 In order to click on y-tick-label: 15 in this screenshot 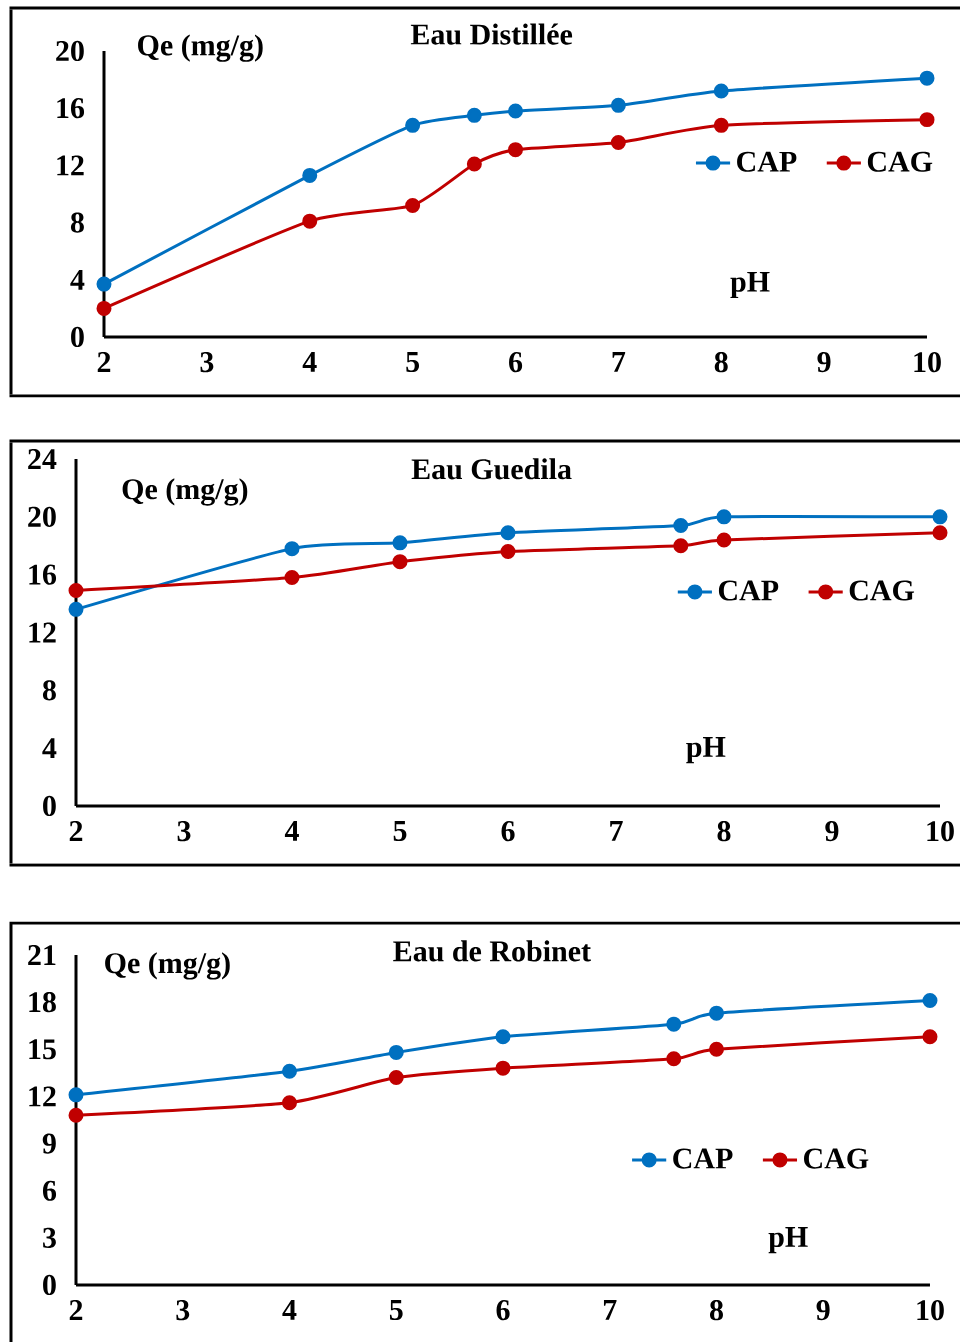, I will do `click(42, 1049)`.